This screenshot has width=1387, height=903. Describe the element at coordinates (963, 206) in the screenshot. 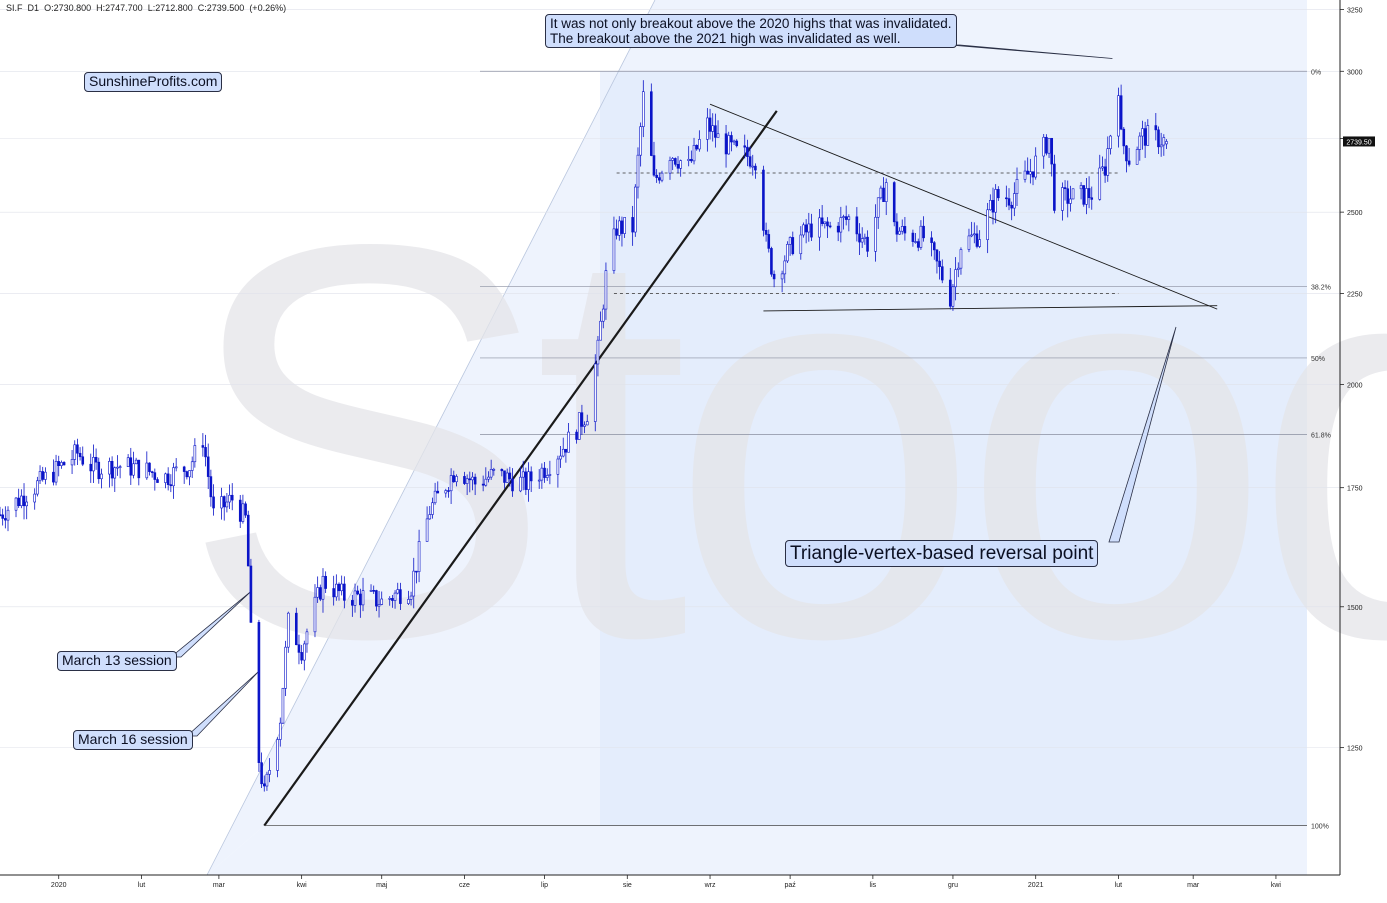

I see `trendline-triangle-upper` at that location.